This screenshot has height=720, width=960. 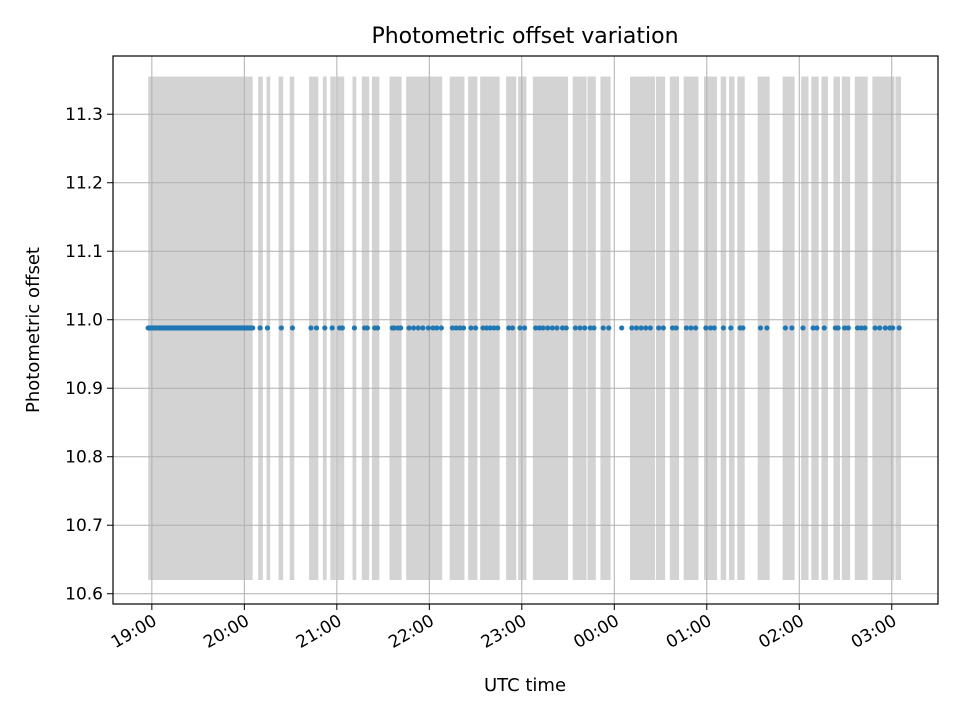 I want to click on y-axis-label: Photometric offset, so click(x=33, y=330).